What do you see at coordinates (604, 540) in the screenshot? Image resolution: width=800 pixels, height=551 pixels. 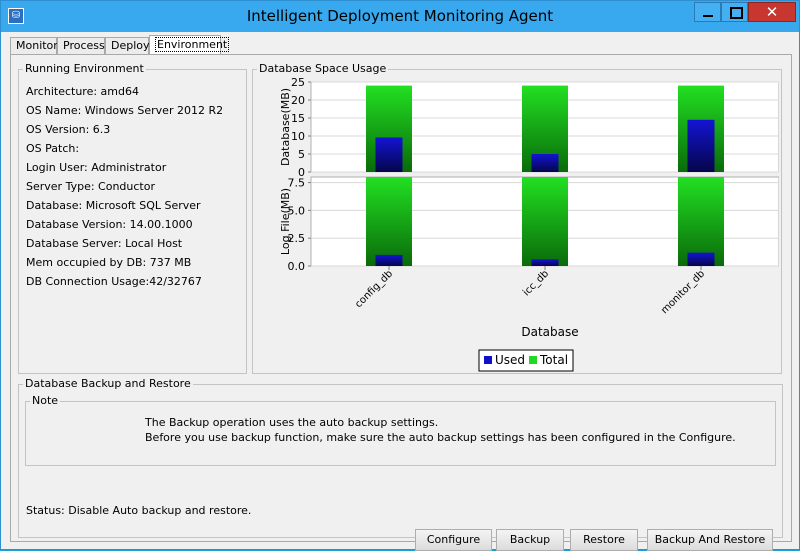 I see `restore-button: Restore` at bounding box center [604, 540].